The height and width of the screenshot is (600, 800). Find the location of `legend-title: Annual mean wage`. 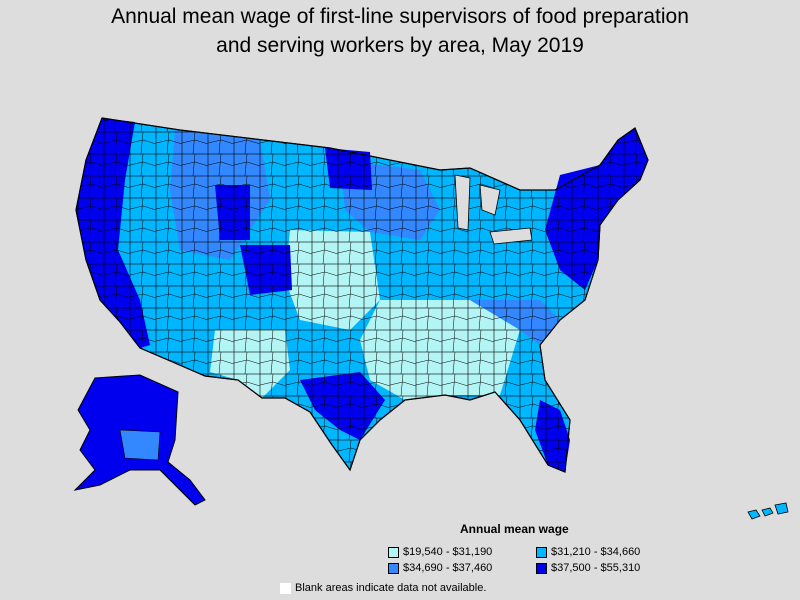

legend-title: Annual mean wage is located at coordinates (514, 529).